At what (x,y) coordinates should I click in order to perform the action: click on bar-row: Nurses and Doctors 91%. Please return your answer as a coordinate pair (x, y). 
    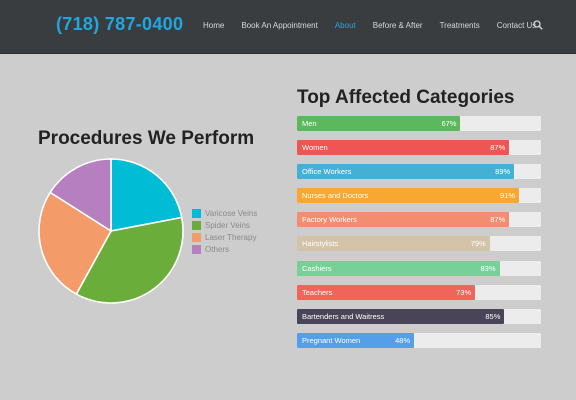
    Looking at the image, I should click on (419, 196).